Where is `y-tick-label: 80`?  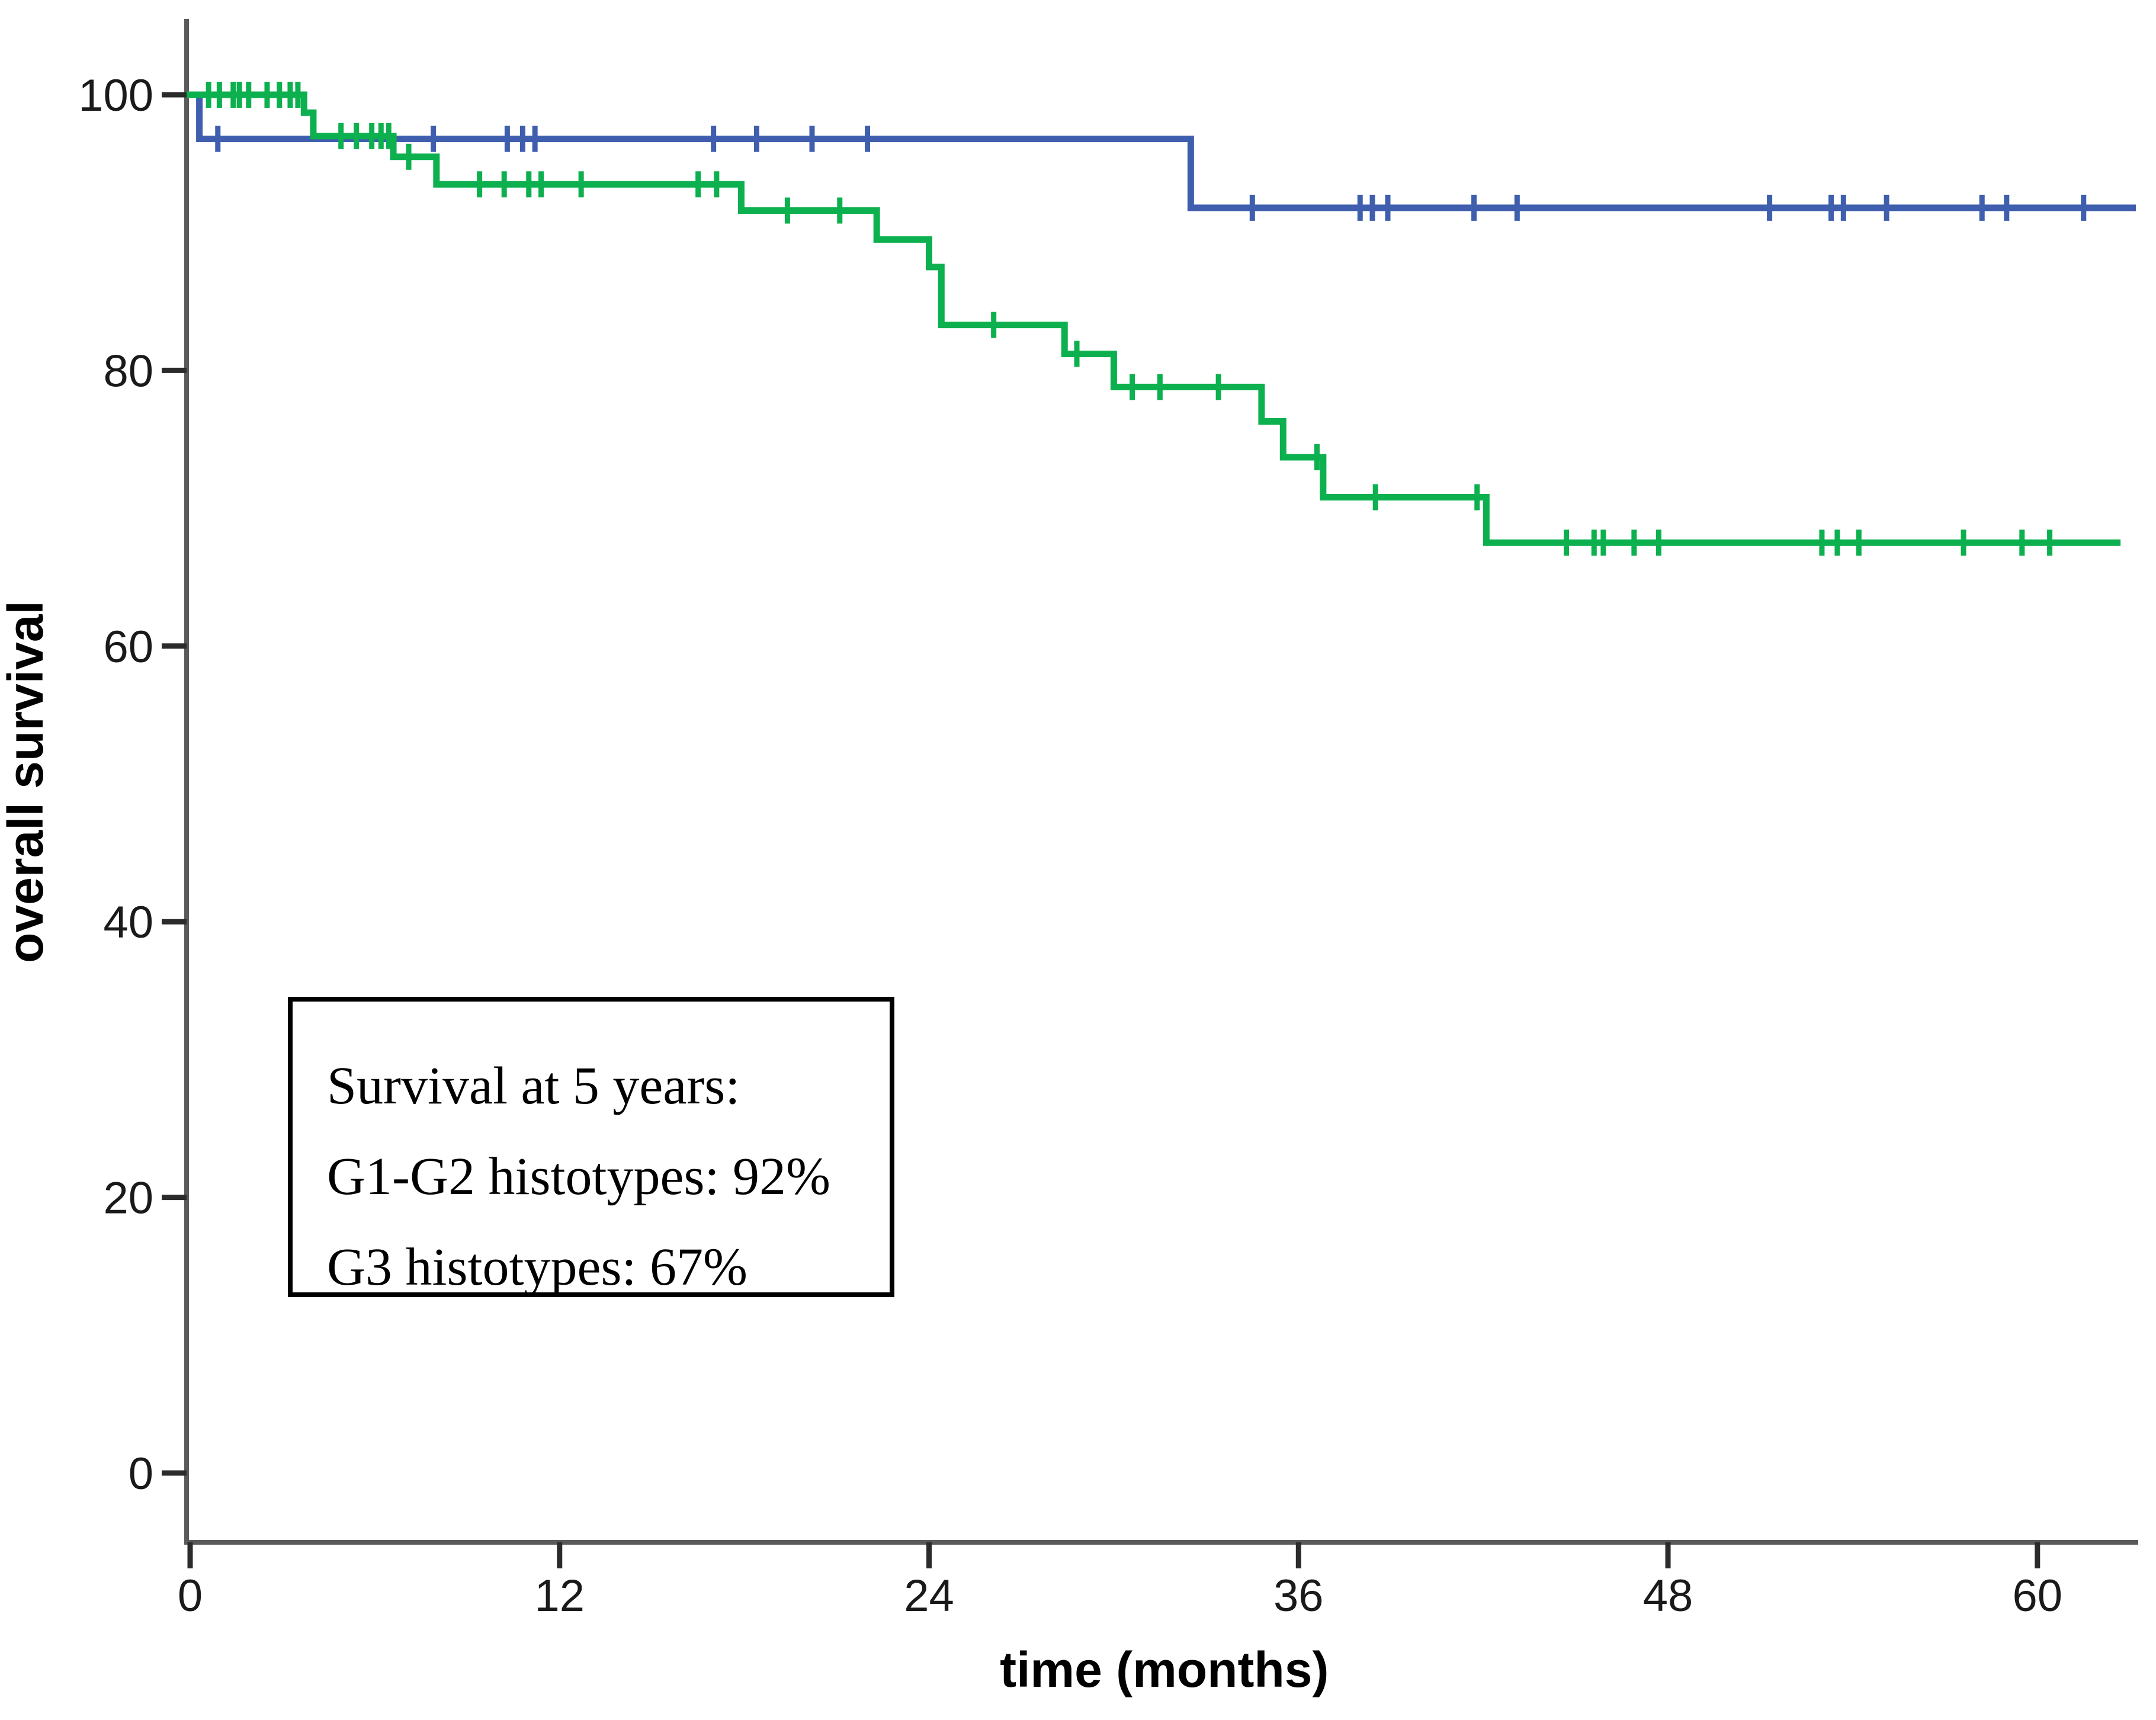
y-tick-label: 80 is located at coordinates (128, 371).